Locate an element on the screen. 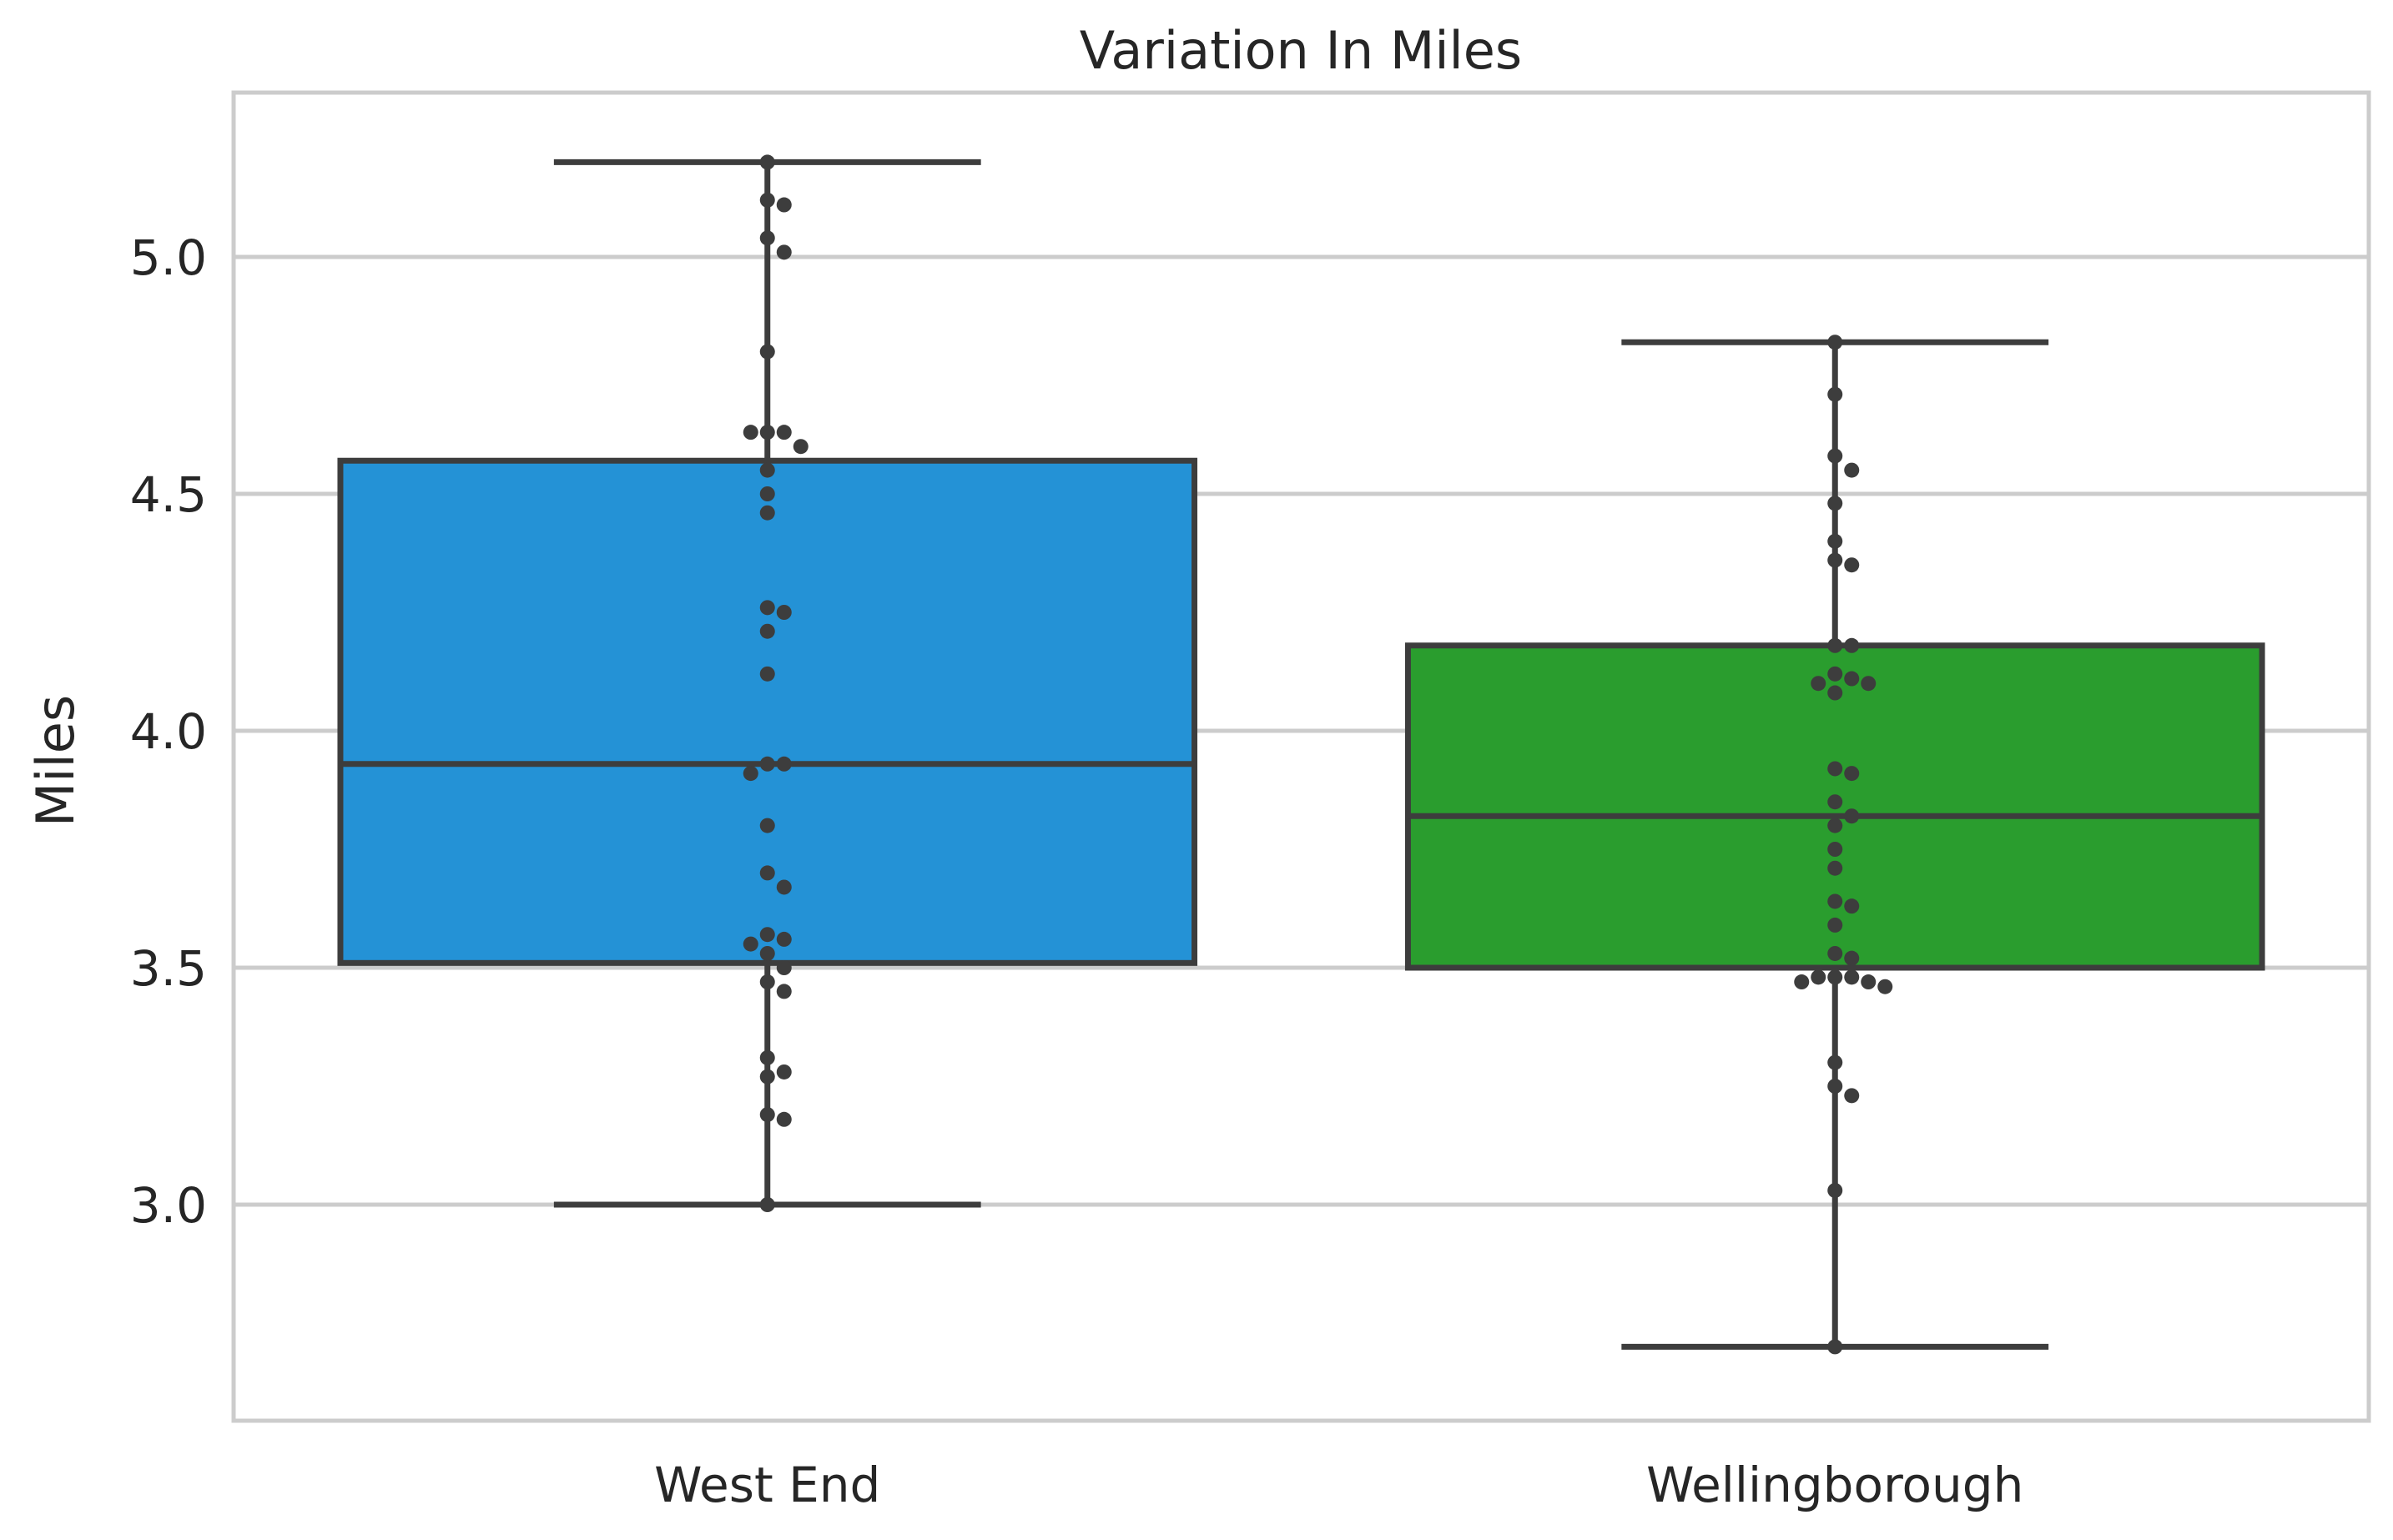 This screenshot has width=2393, height=1540. chart-title: Variation In Miles is located at coordinates (1301, 50).